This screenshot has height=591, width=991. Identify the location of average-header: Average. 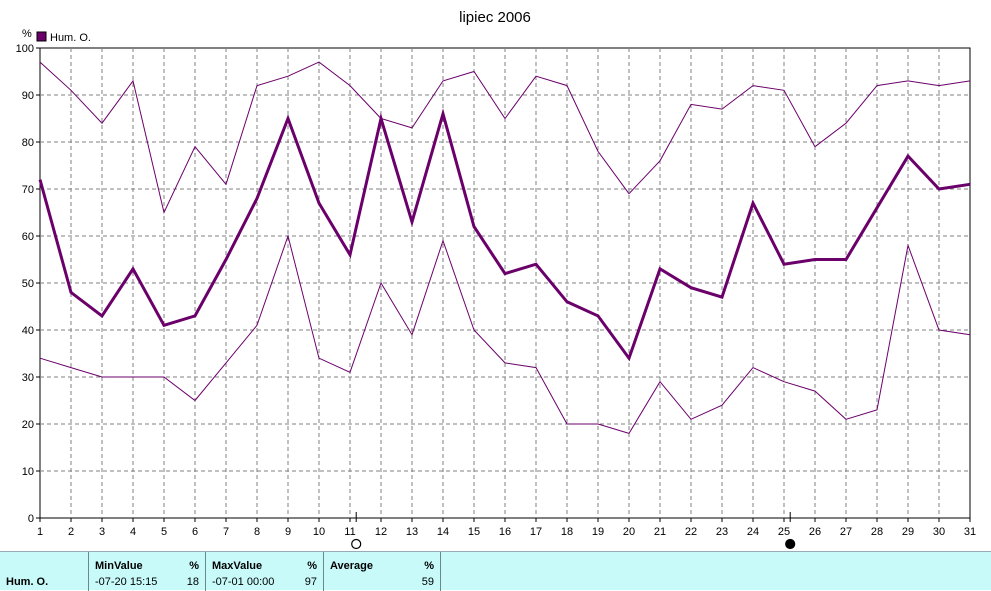
(352, 566).